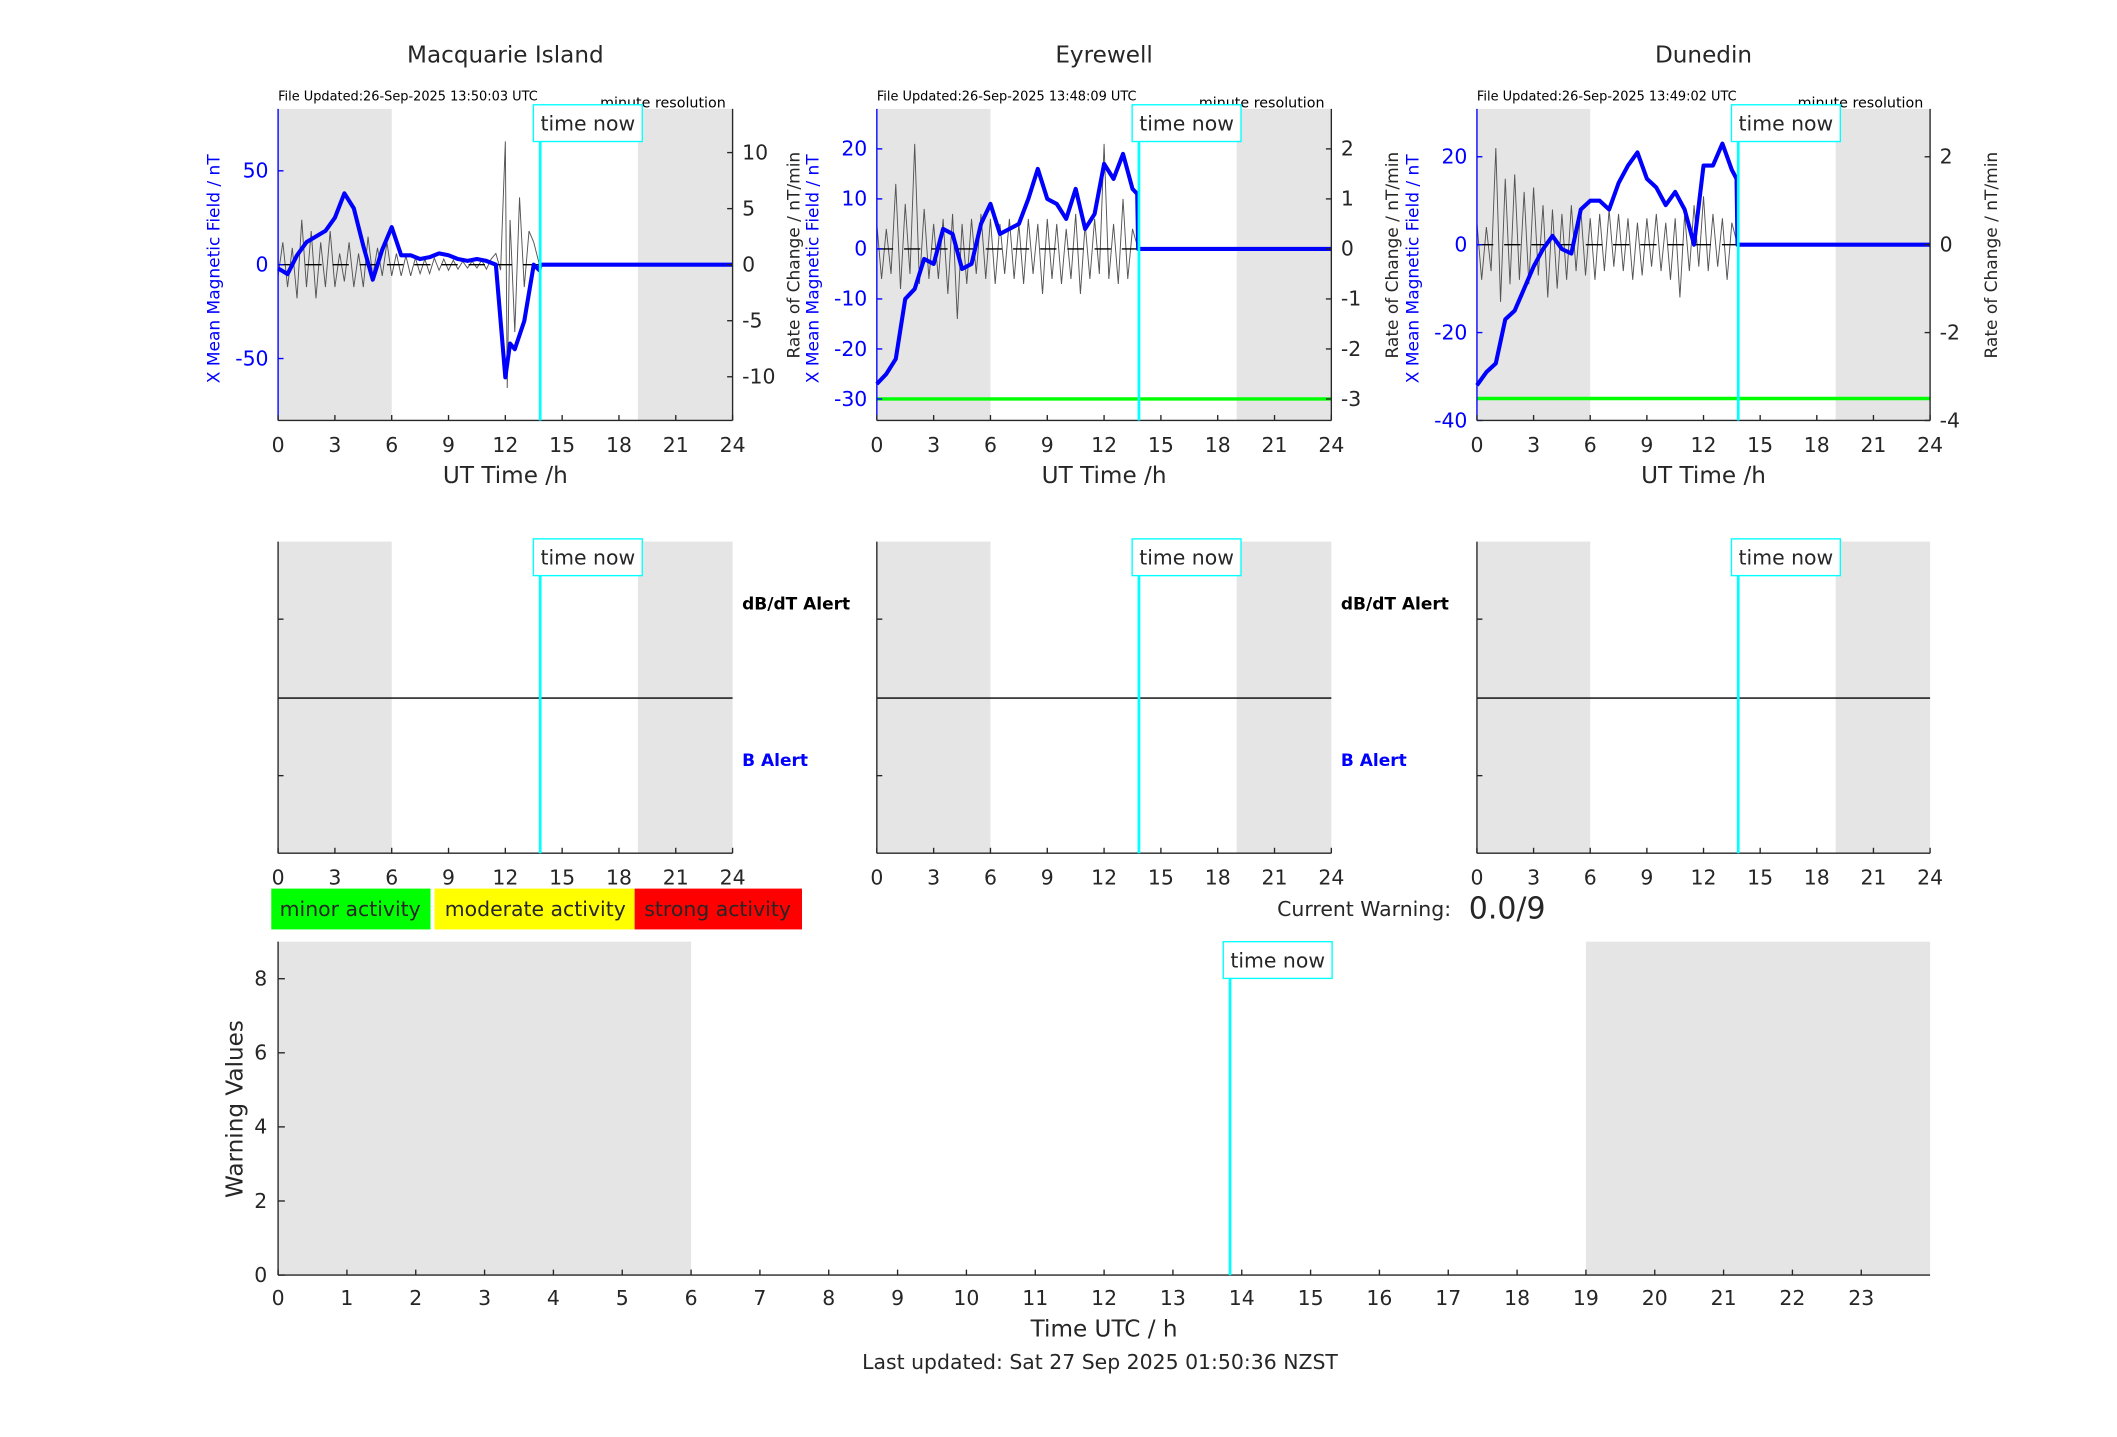 The image size is (2117, 1437). Describe the element at coordinates (415, 1298) in the screenshot. I see `x-tick-label: 2` at that location.